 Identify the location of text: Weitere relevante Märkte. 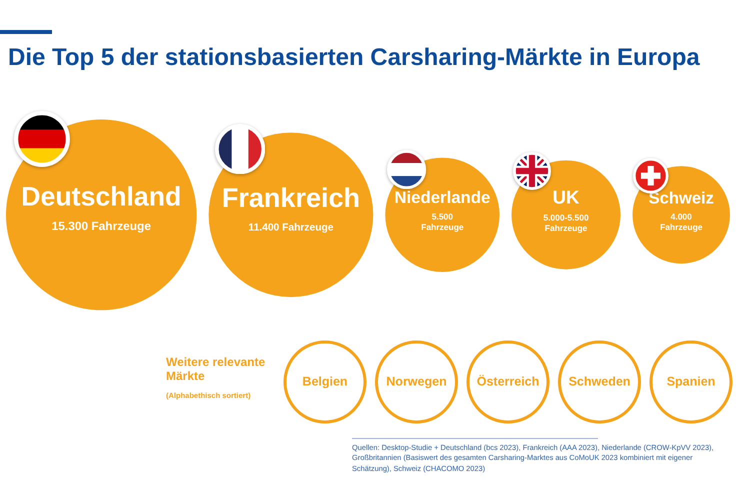
(216, 369).